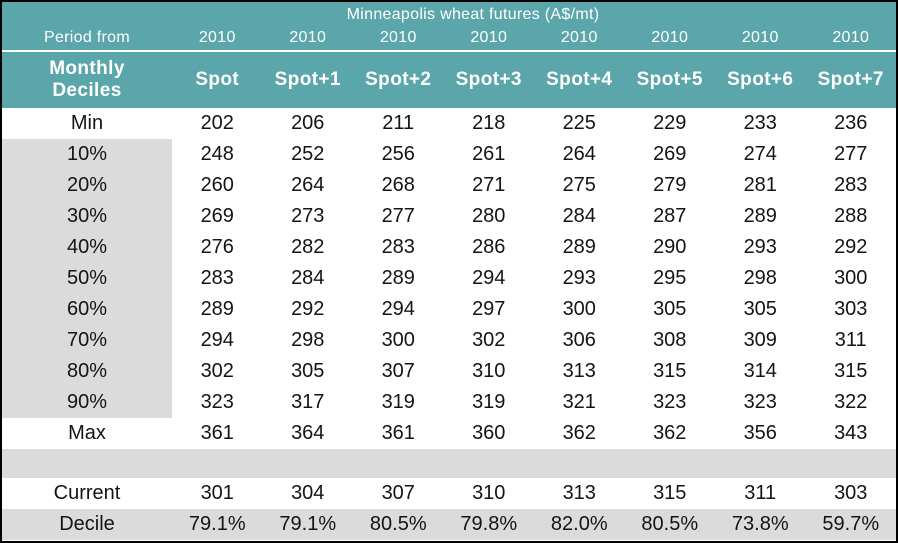 Image resolution: width=898 pixels, height=543 pixels. Describe the element at coordinates (851, 309) in the screenshot. I see `cell-7: 303` at that location.